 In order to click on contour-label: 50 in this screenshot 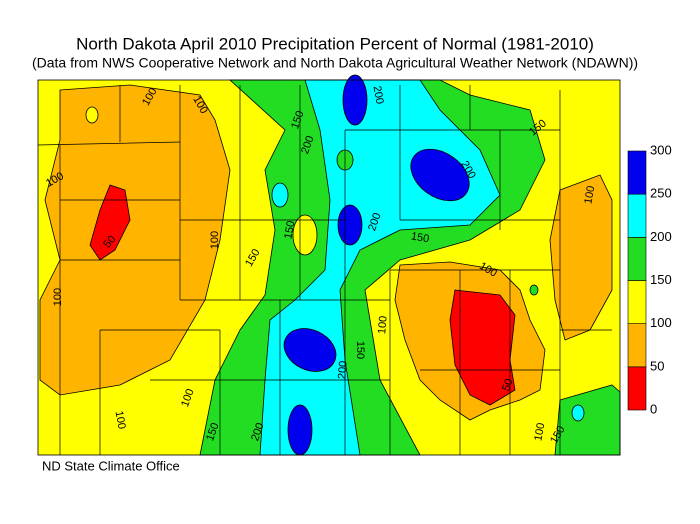, I will do `click(507, 385)`.